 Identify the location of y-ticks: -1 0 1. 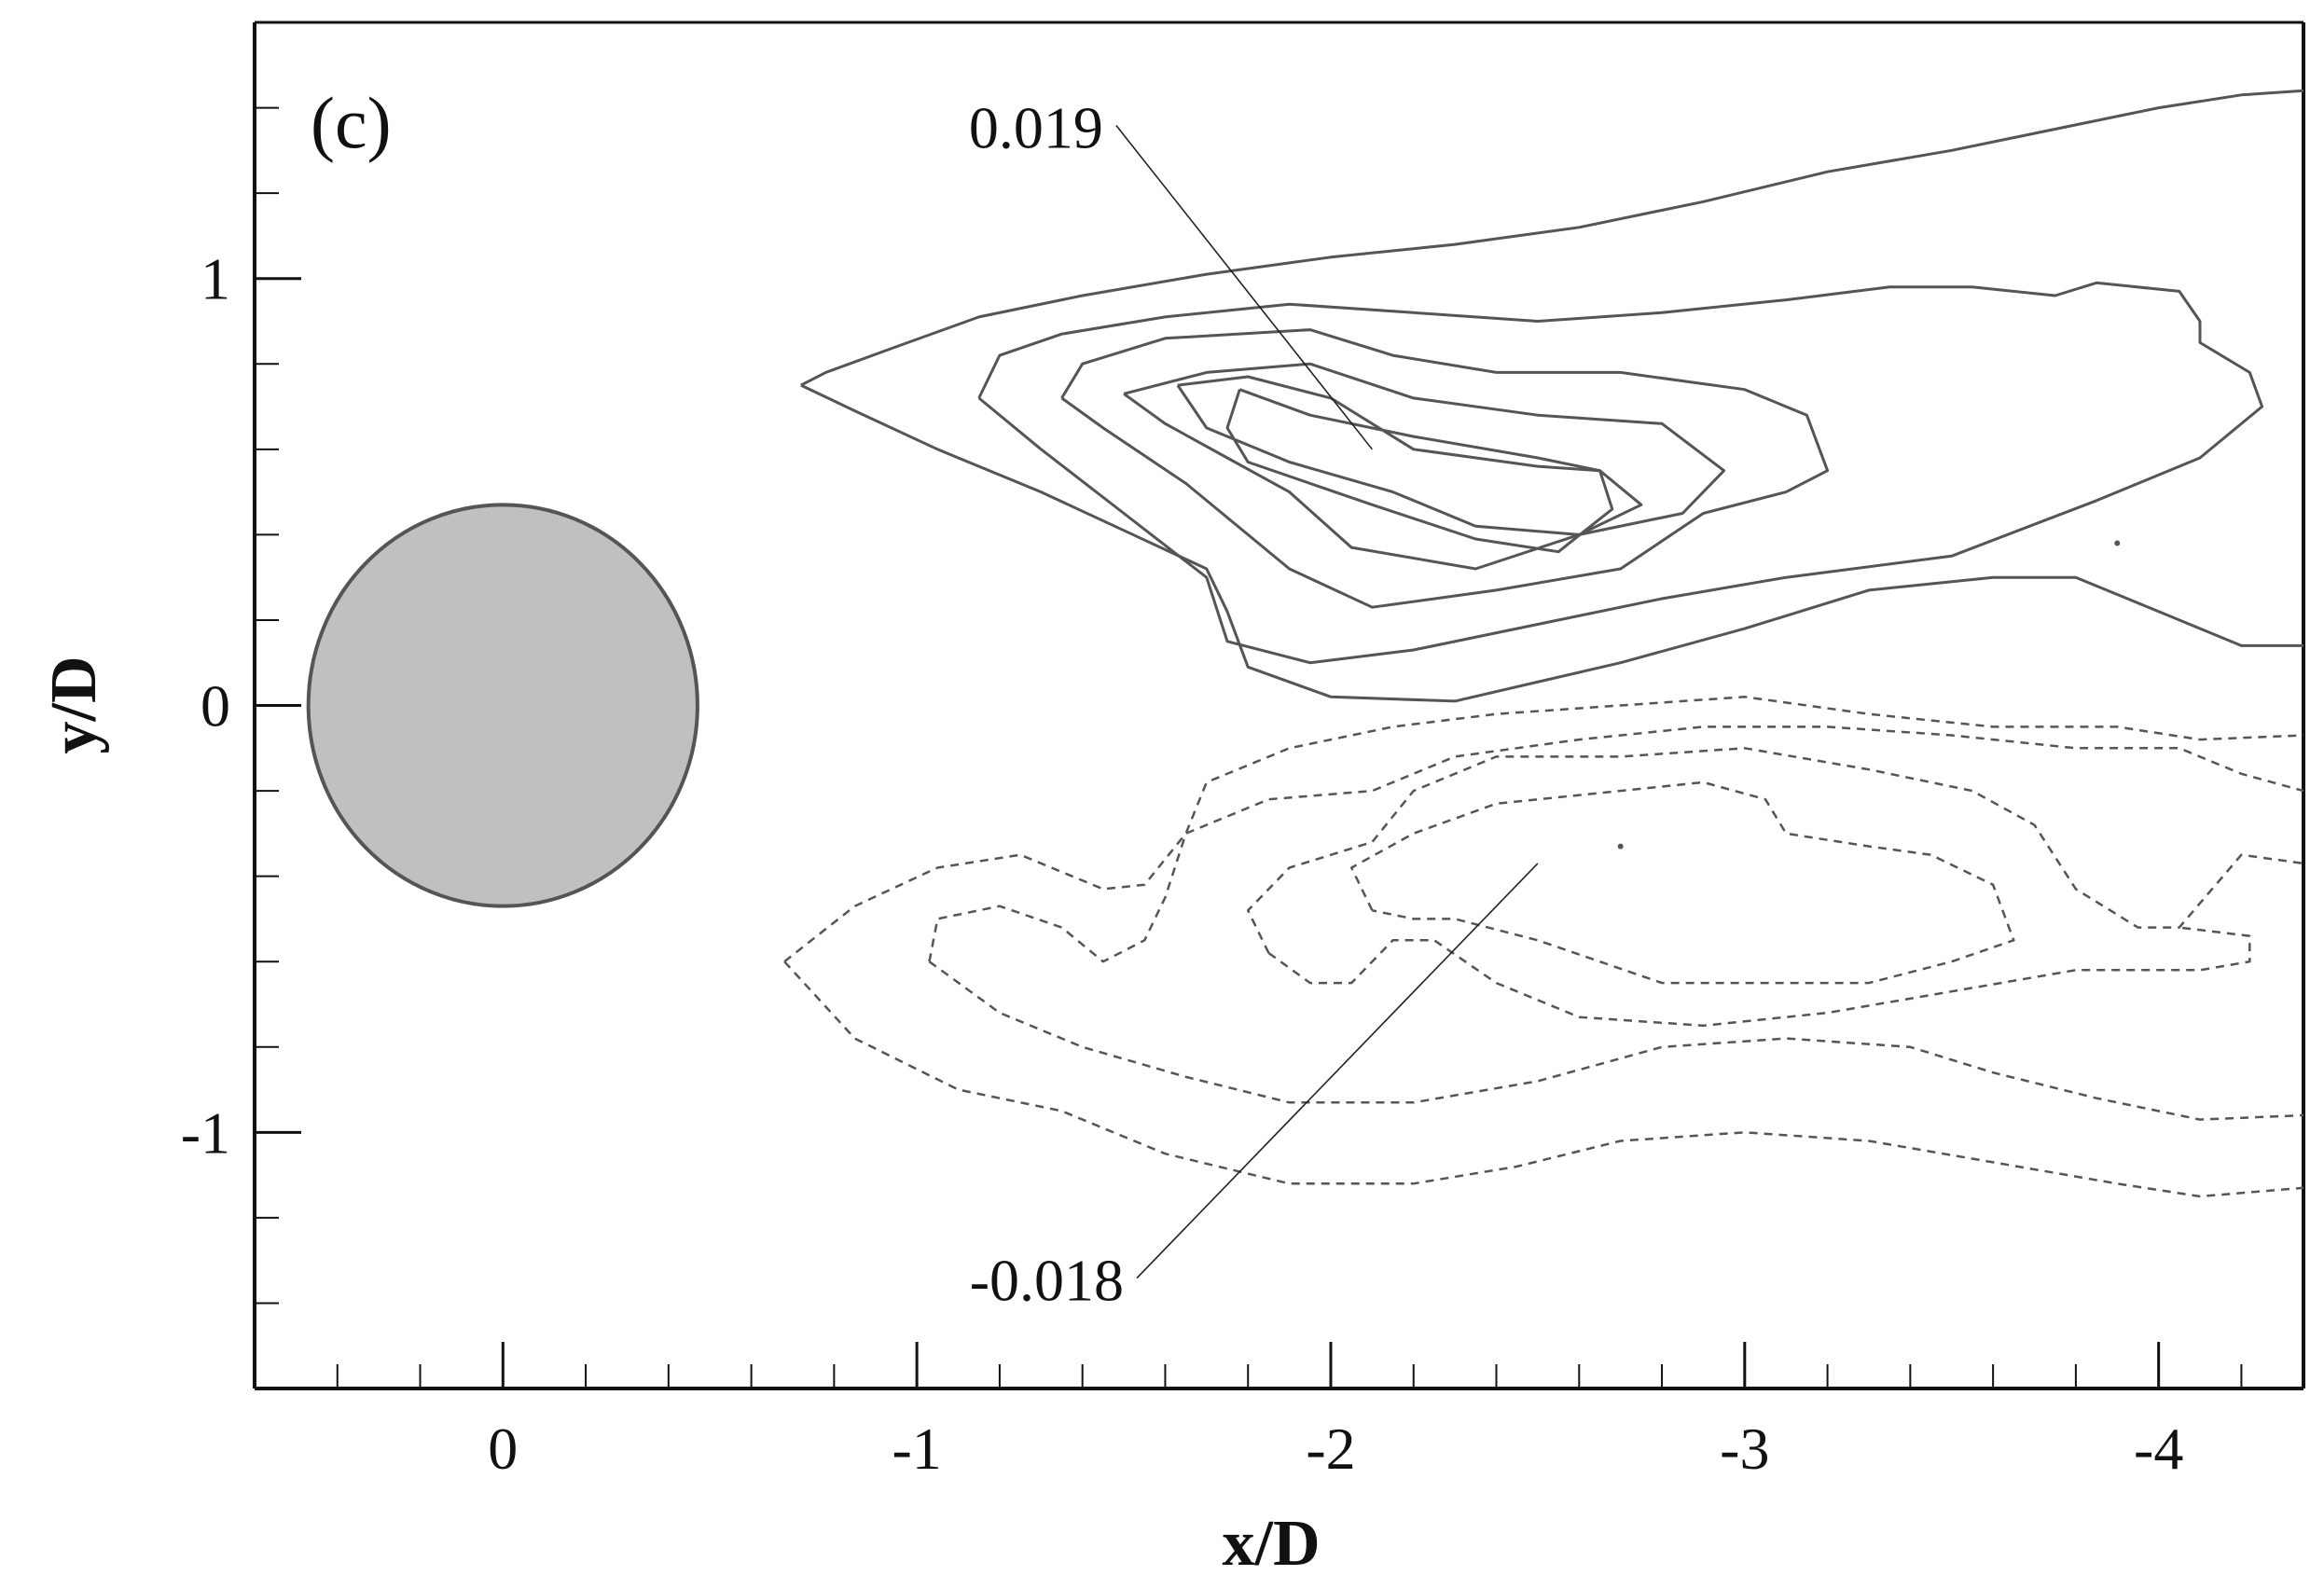
(241, 705).